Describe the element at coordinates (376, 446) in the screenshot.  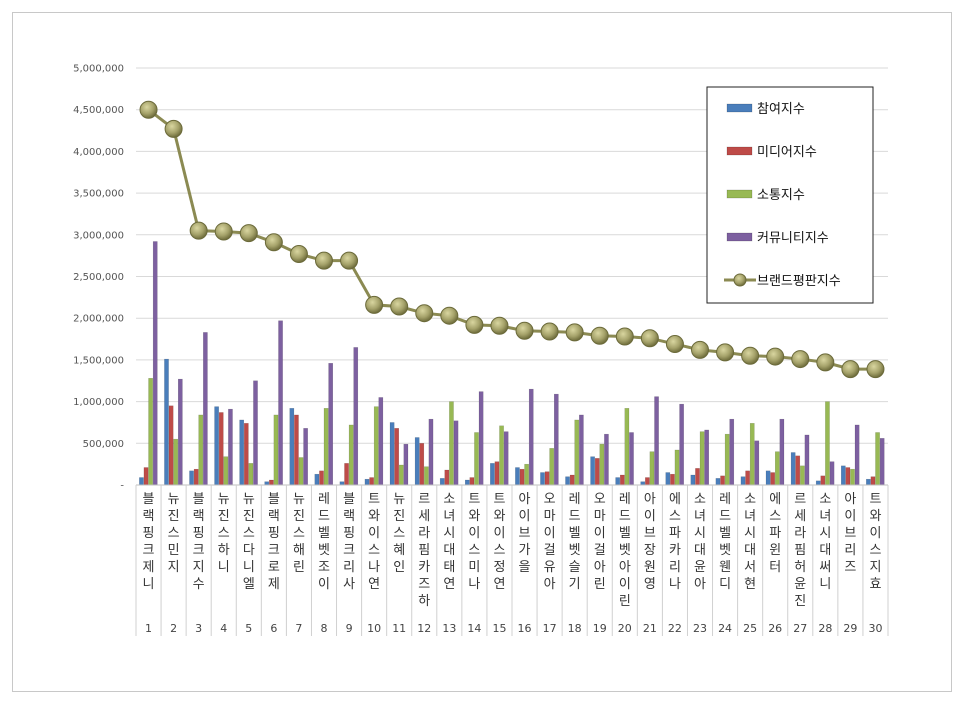
I see `bar-소통지수-10` at that location.